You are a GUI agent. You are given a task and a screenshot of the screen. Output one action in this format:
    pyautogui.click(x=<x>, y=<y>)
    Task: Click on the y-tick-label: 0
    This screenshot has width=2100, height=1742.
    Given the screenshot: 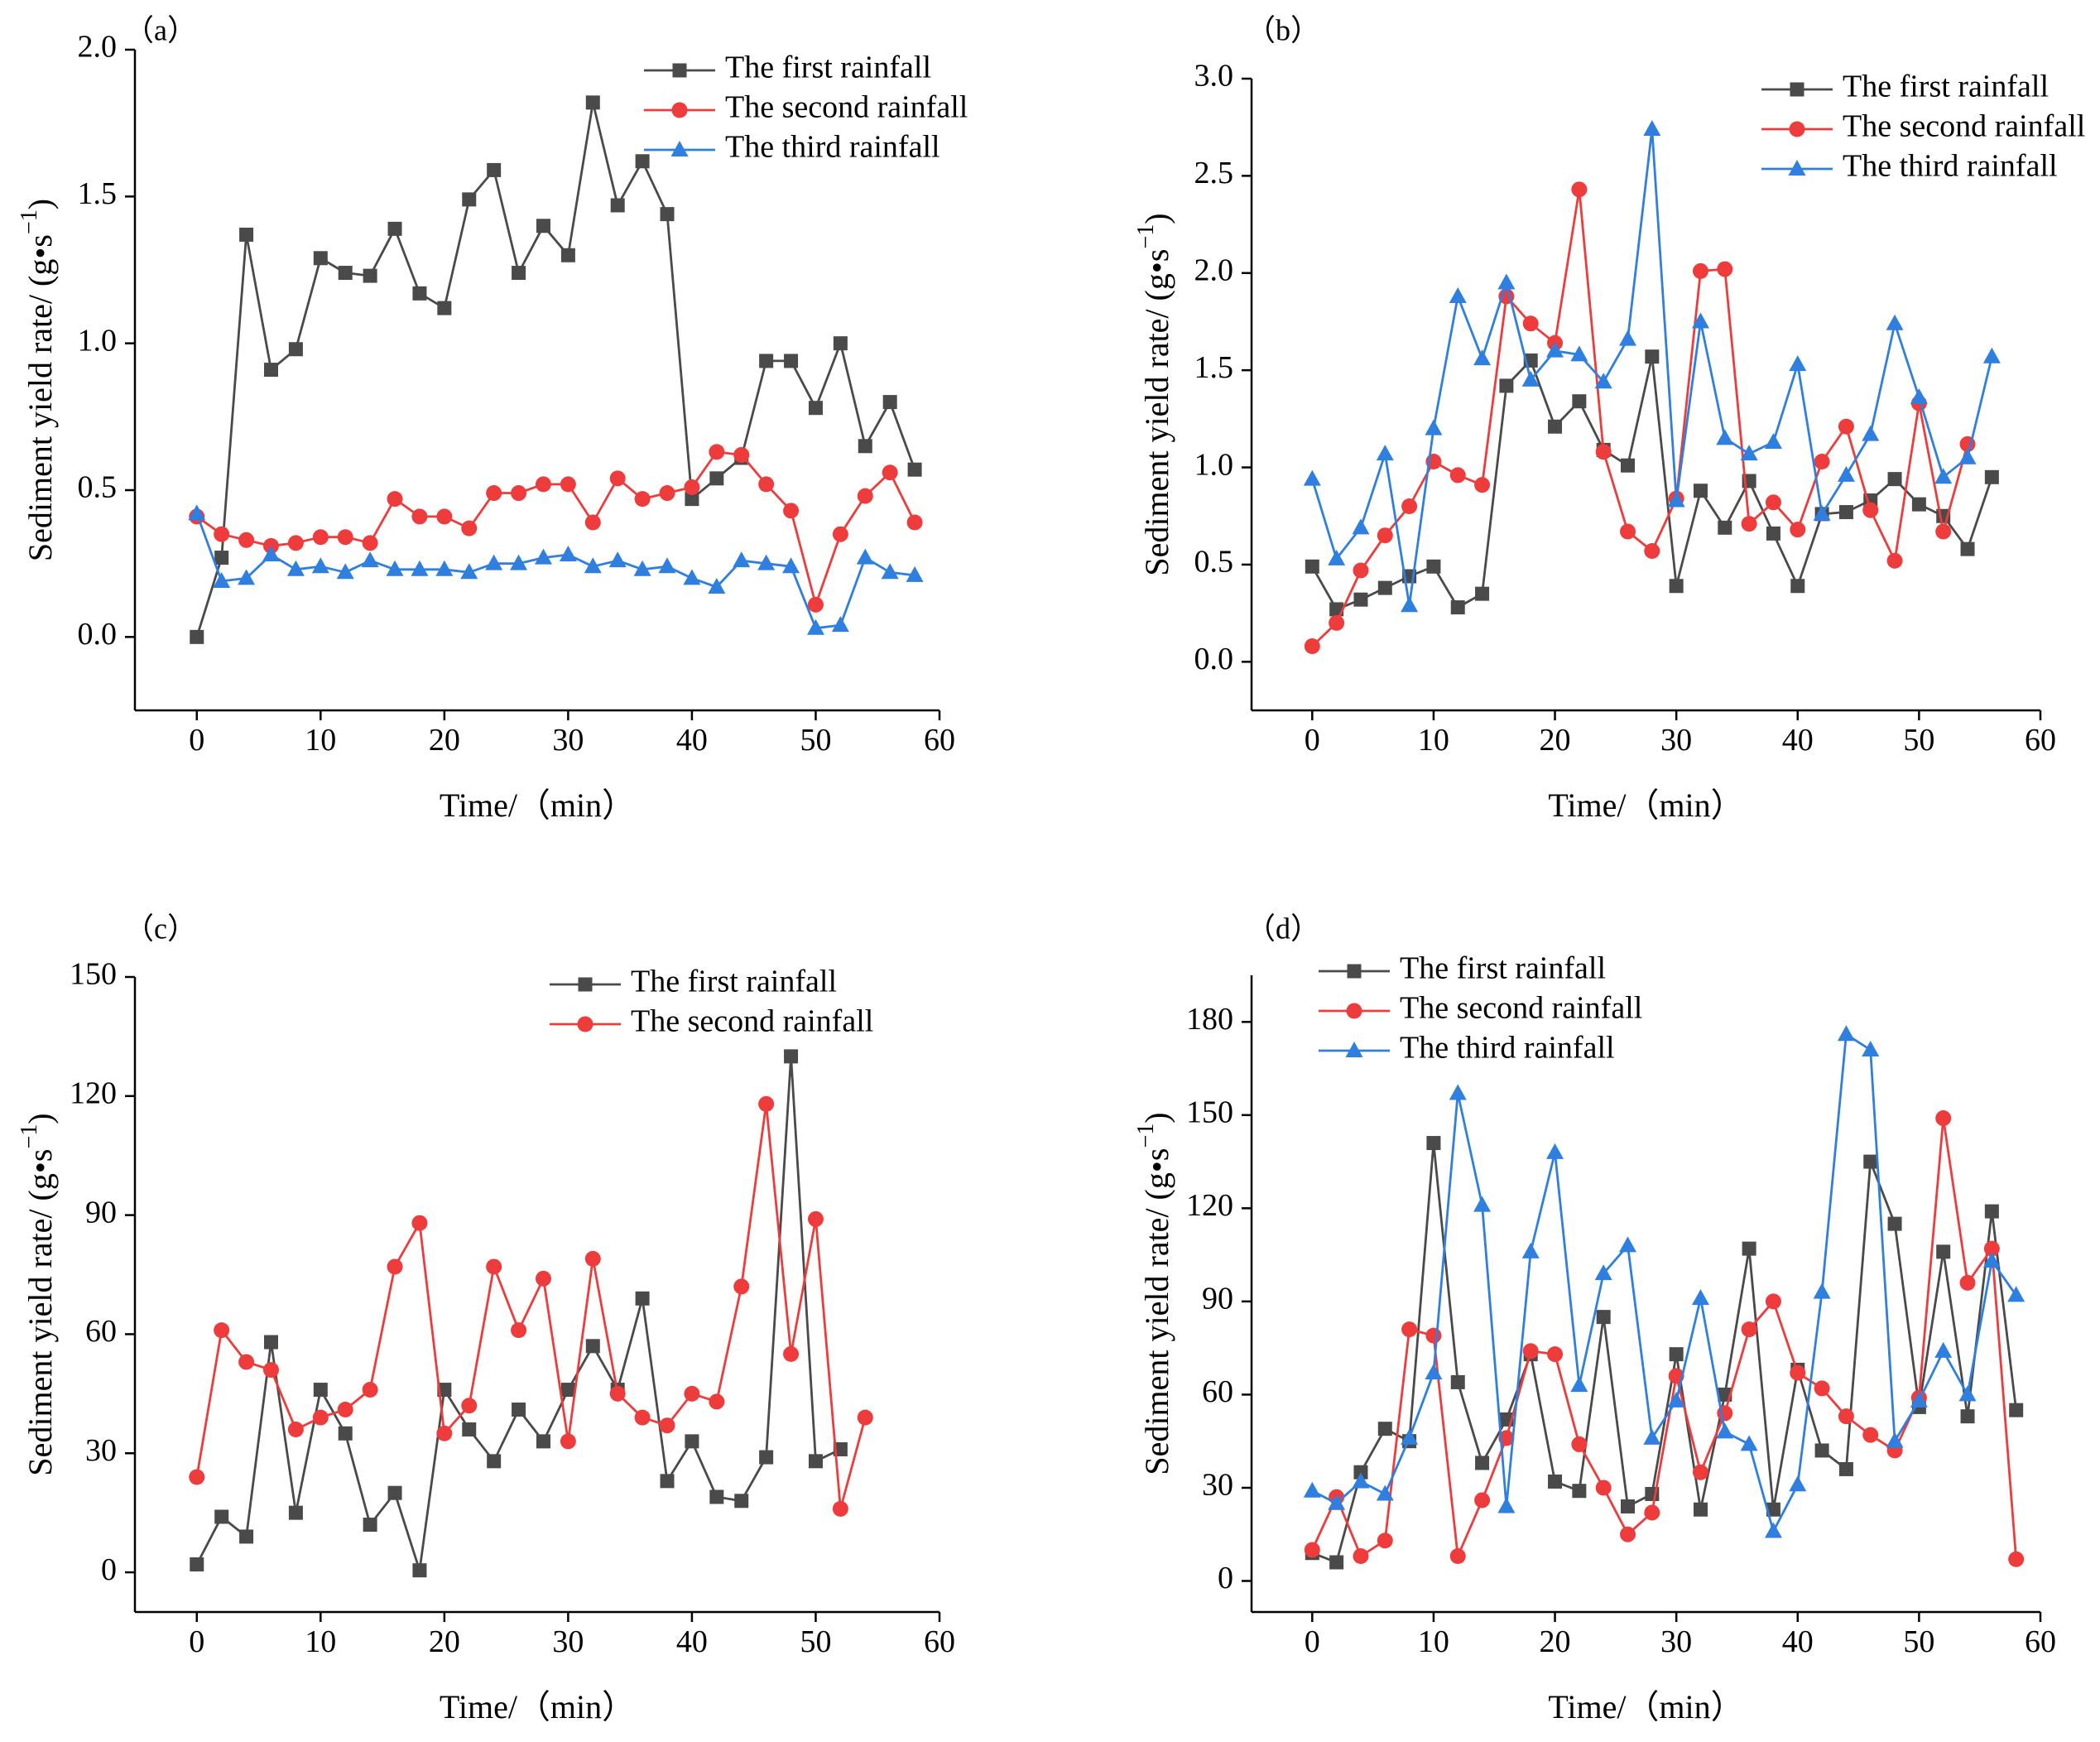 What is the action you would take?
    pyautogui.click(x=1225, y=1578)
    